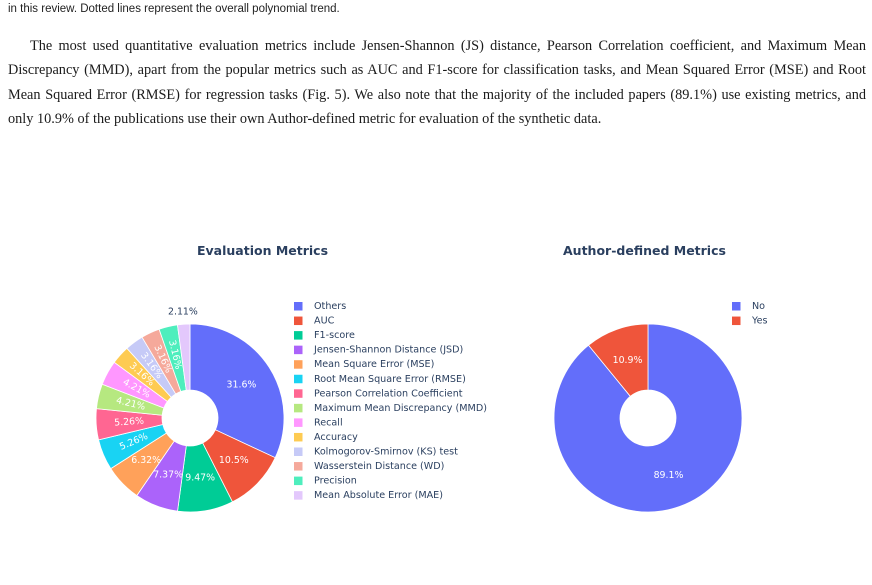  I want to click on legend-swatch-accuracy, so click(298, 437).